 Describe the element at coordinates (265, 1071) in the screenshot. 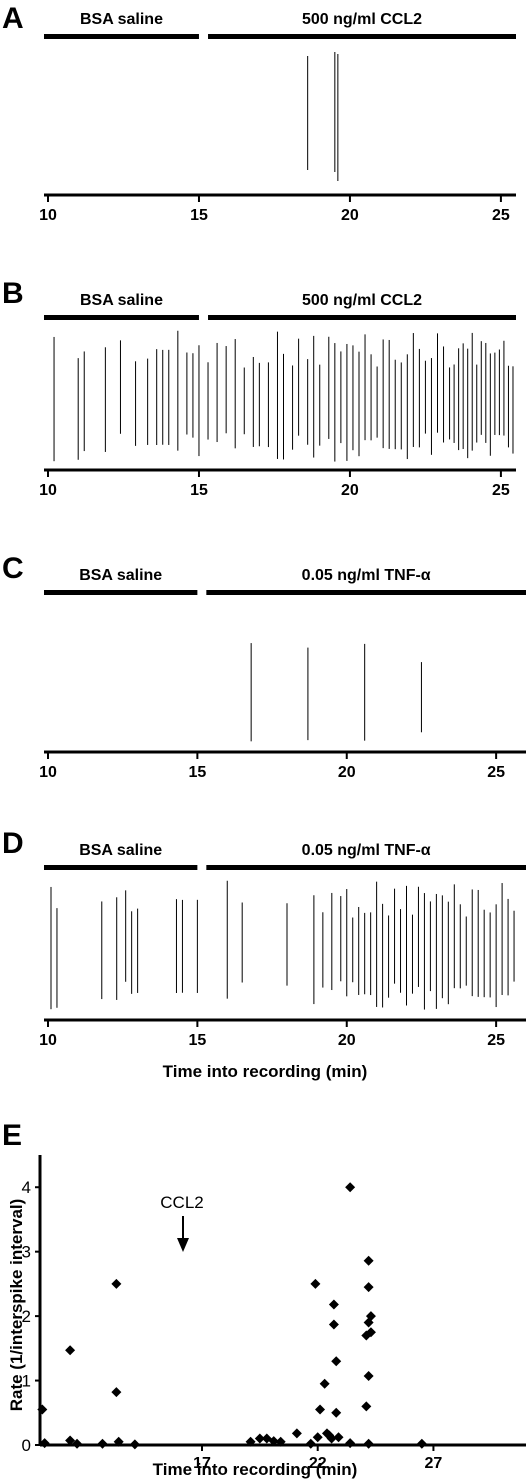

I see `x-axis-title-d: Time into recording (min)` at that location.